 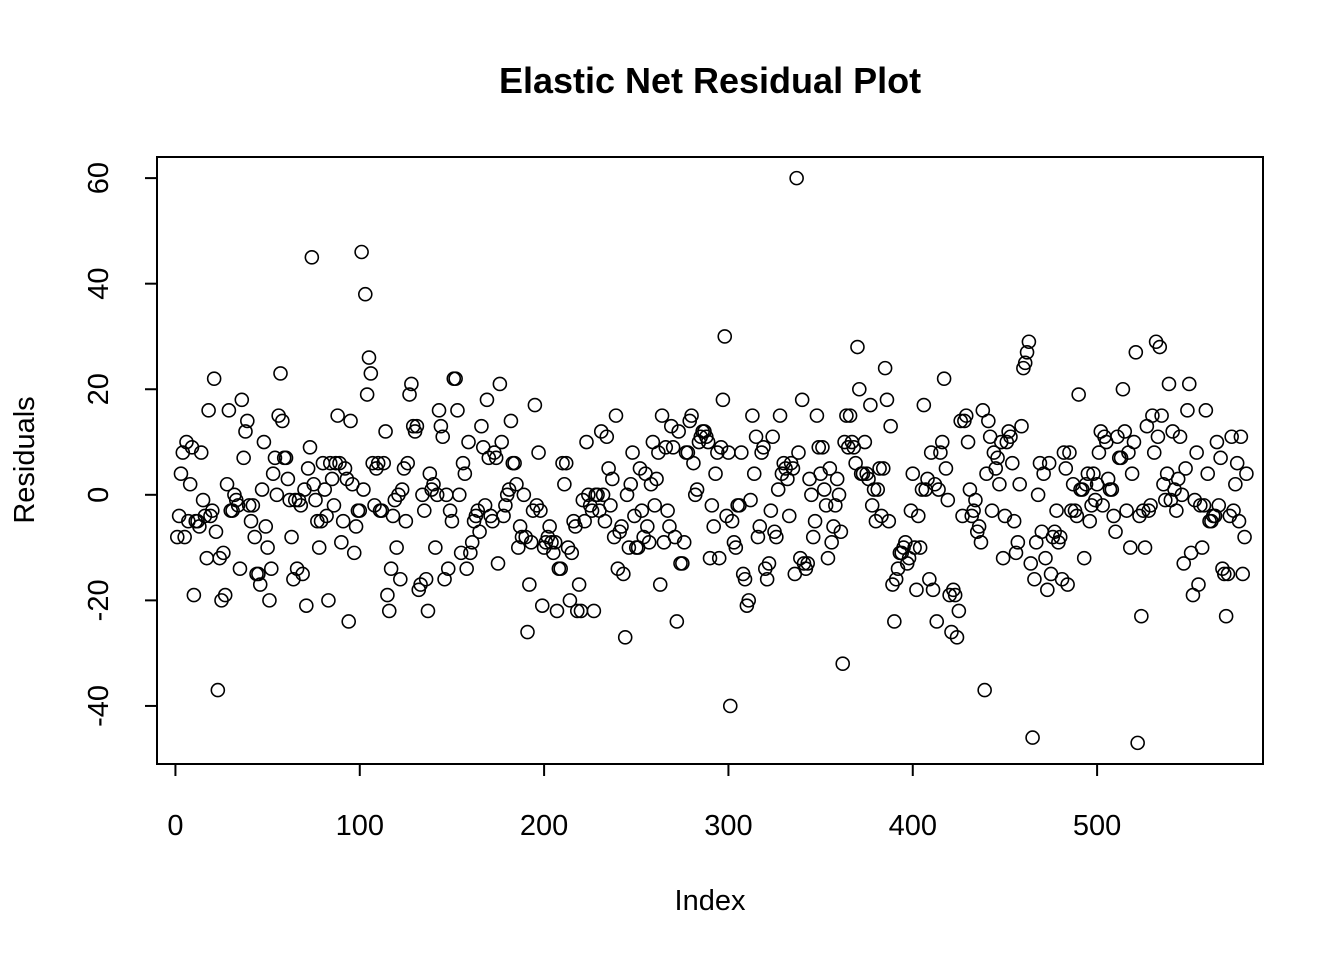 I want to click on x-tick-label: 200, so click(x=544, y=826).